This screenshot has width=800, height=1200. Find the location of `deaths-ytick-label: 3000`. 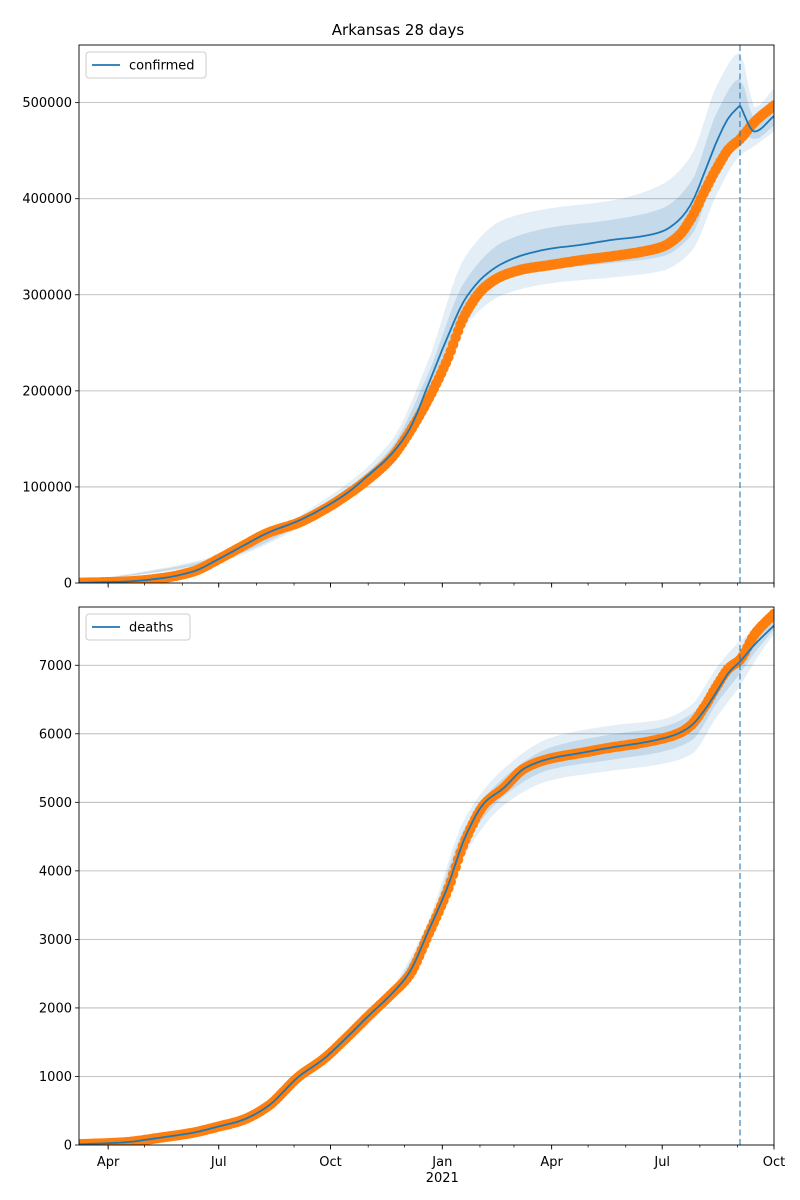

deaths-ytick-label: 3000 is located at coordinates (55, 940).